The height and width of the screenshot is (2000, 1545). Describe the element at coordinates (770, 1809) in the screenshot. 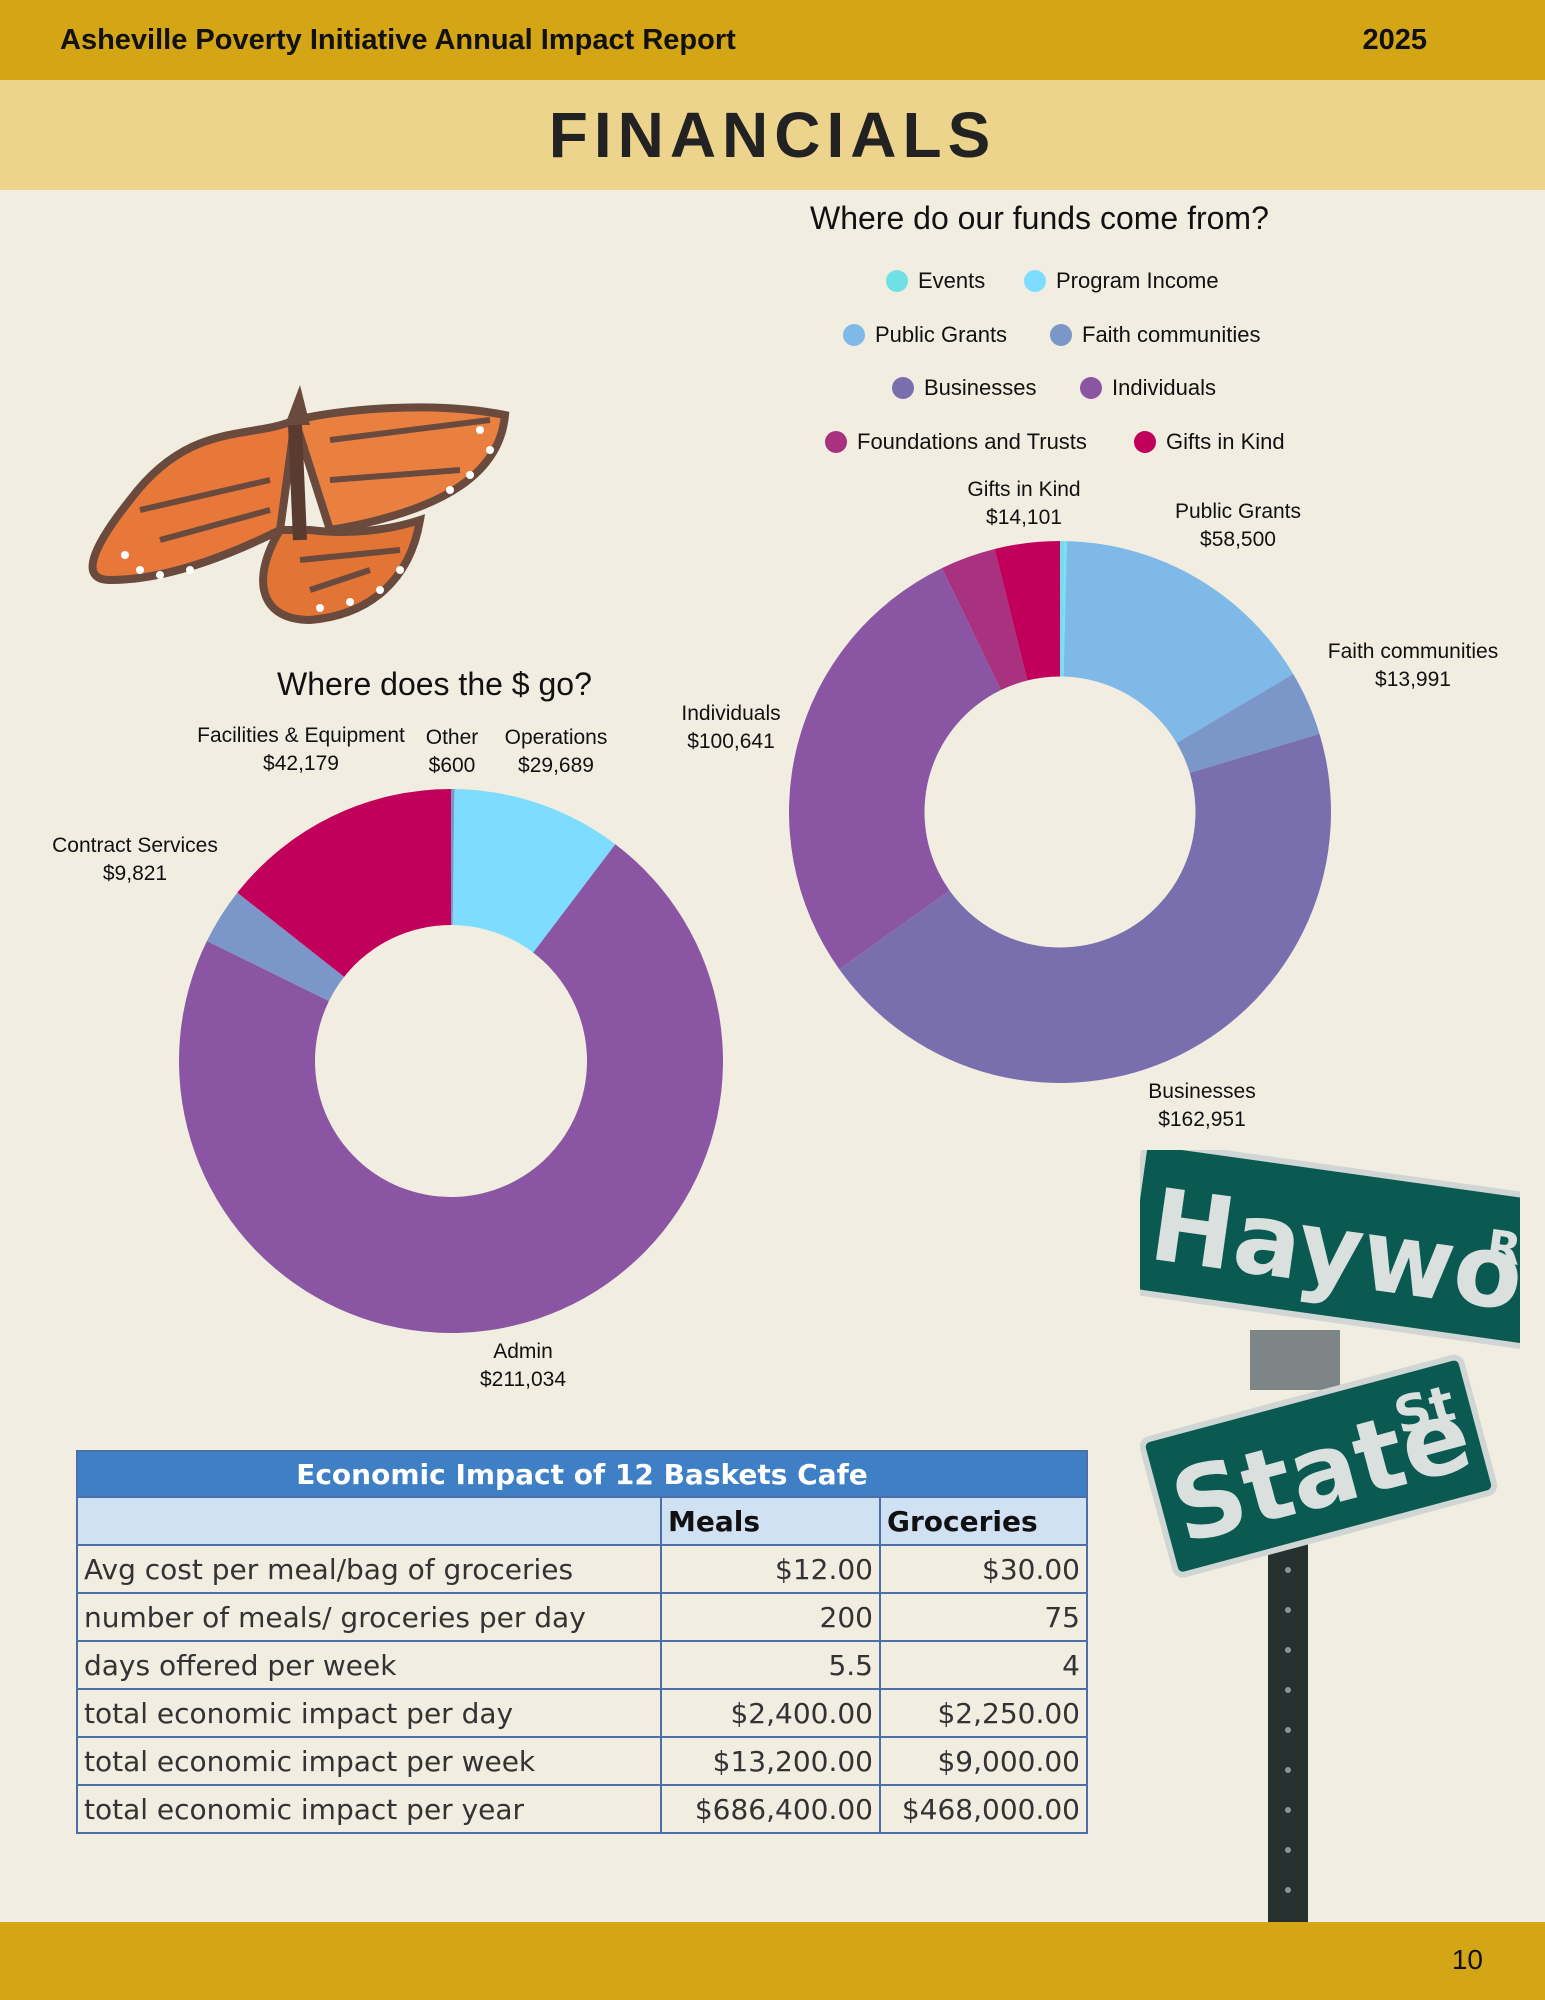

I see `meals-cell: $686,400.00` at that location.